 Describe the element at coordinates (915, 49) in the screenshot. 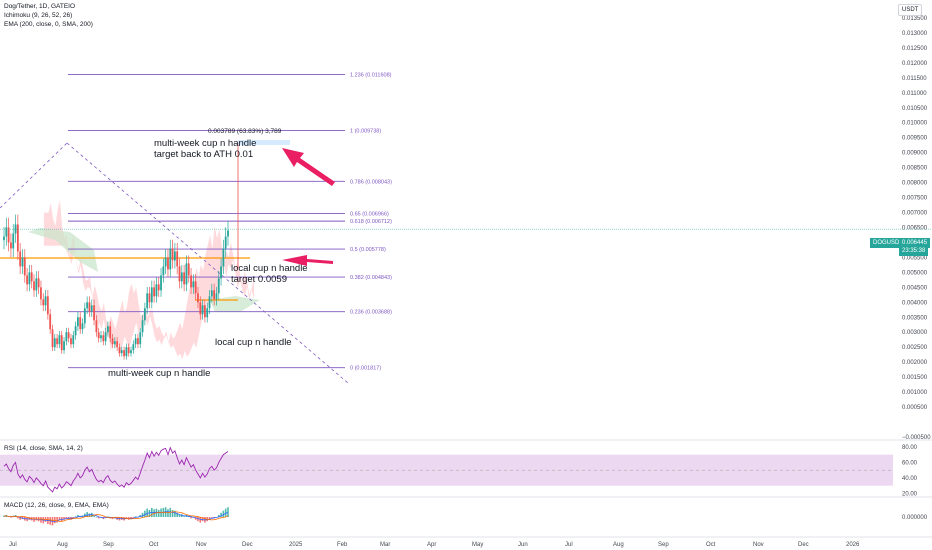

I see `price-tick-label: 0.012500` at that location.